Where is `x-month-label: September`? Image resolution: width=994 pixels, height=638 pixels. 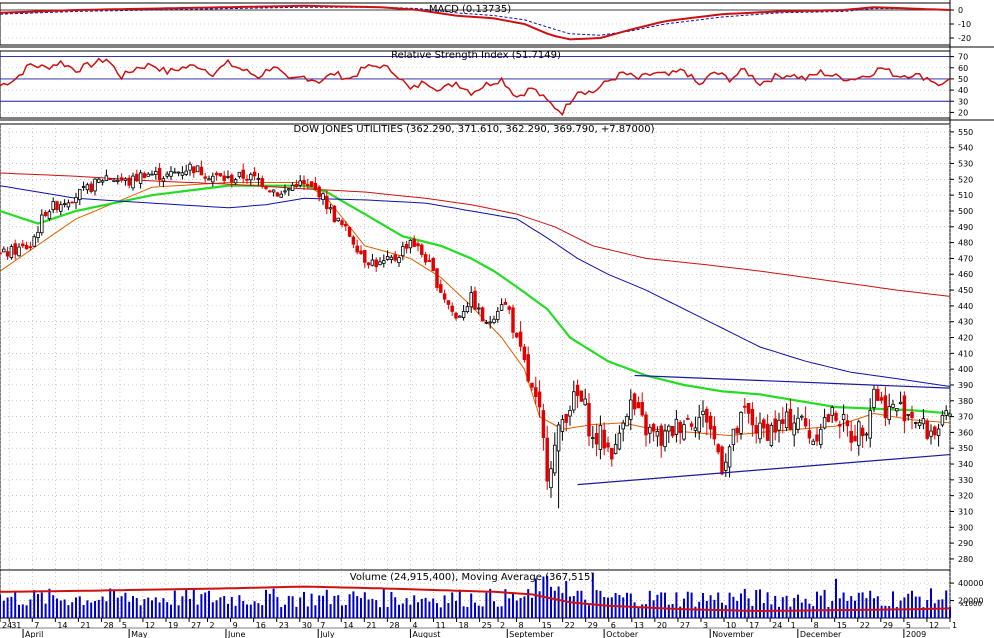 x-month-label: September is located at coordinates (531, 634).